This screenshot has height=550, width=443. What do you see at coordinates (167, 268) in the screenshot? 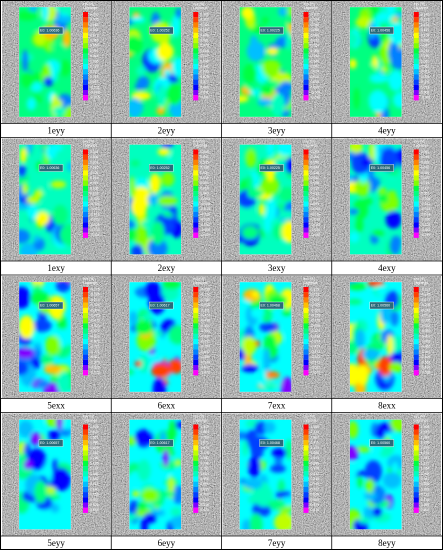
I see `caption: 2exy` at bounding box center [167, 268].